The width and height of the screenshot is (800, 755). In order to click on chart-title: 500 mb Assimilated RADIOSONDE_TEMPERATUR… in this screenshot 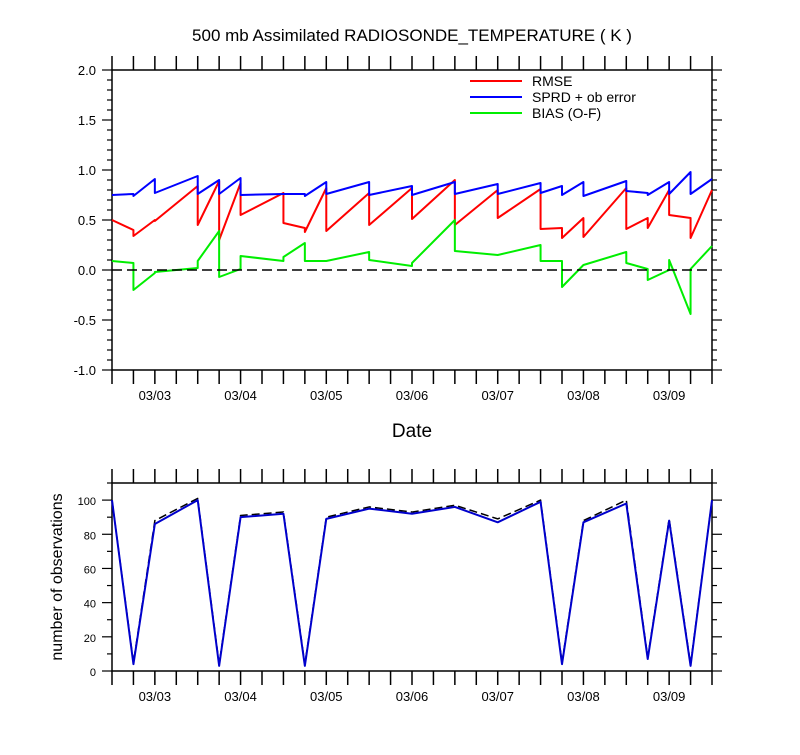, I will do `click(412, 35)`.